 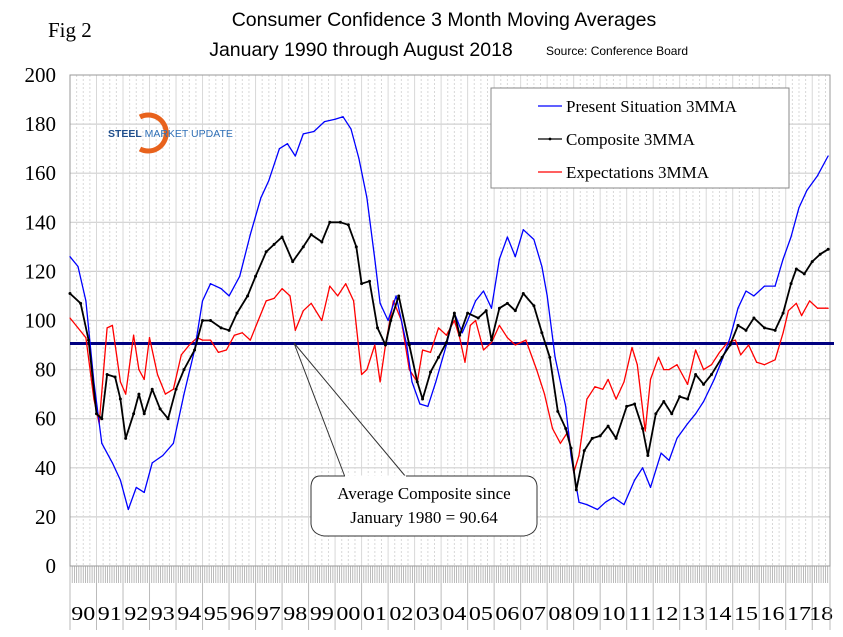 I want to click on legend-label-composite: Composite 3MMA, so click(x=631, y=139).